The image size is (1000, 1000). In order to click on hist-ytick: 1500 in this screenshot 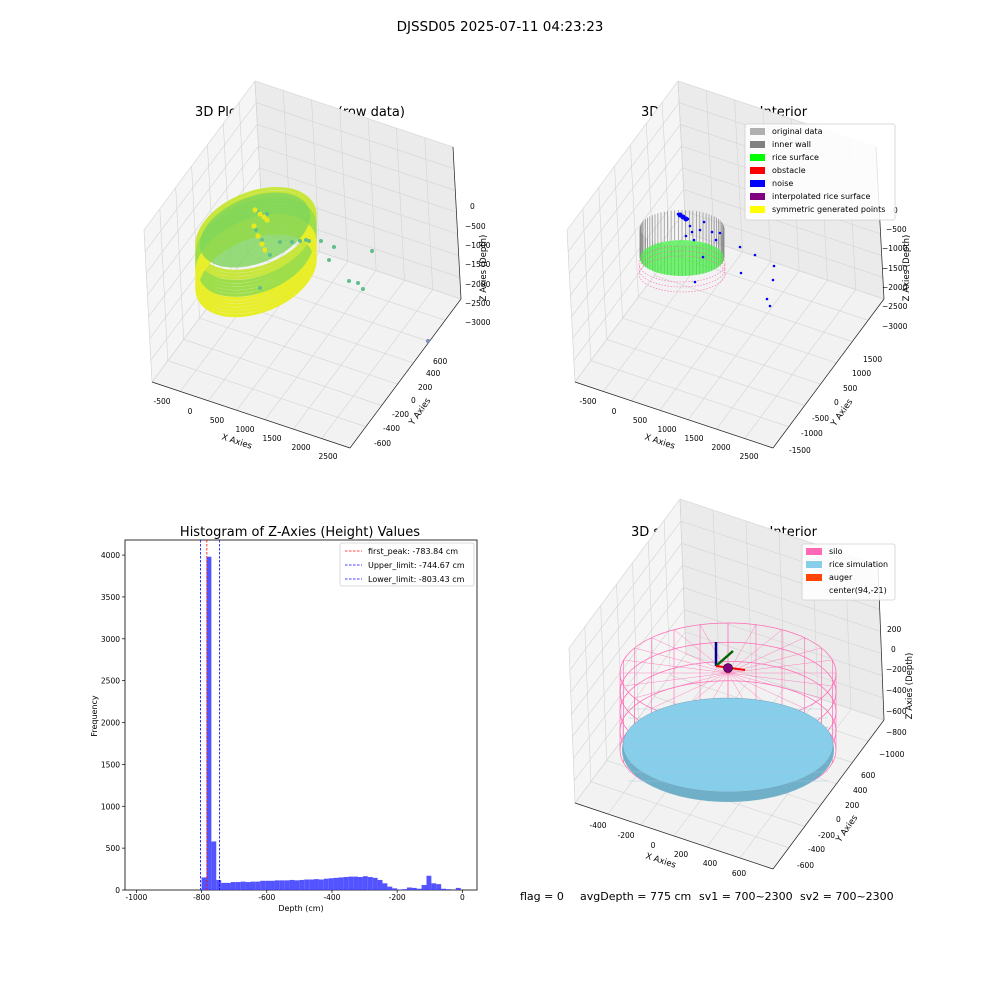, I will do `click(110, 764)`.